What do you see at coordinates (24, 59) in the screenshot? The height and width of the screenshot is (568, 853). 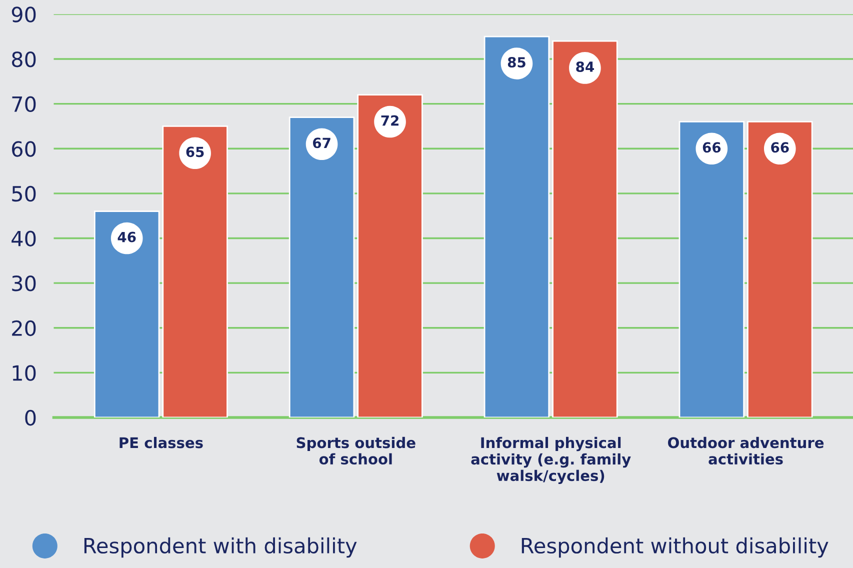 I see `y-tick-label: 80` at bounding box center [24, 59].